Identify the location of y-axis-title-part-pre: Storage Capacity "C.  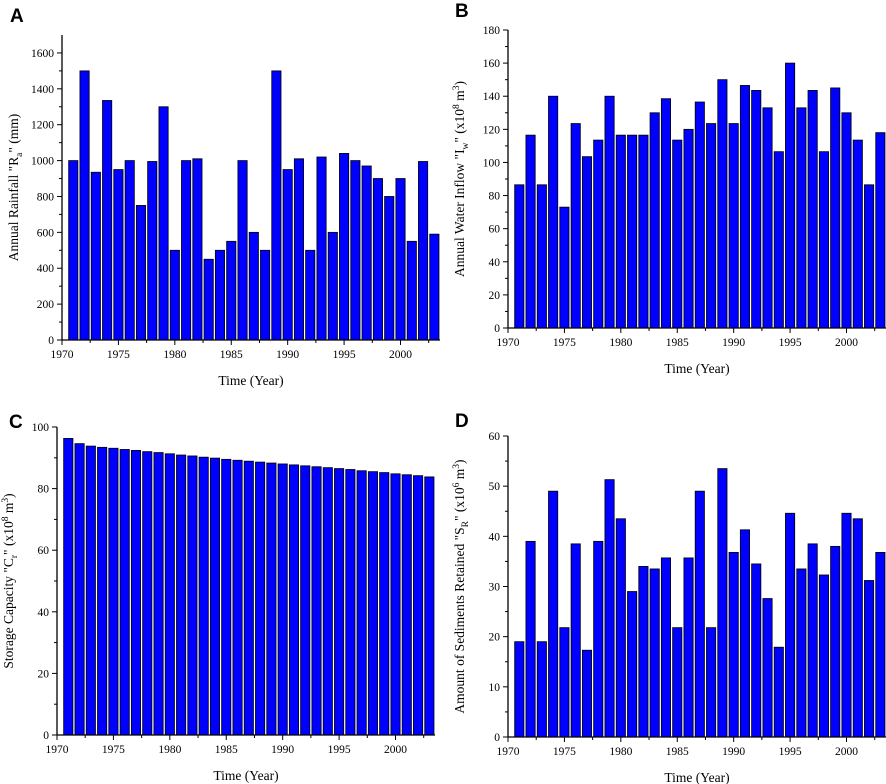
(8, 613).